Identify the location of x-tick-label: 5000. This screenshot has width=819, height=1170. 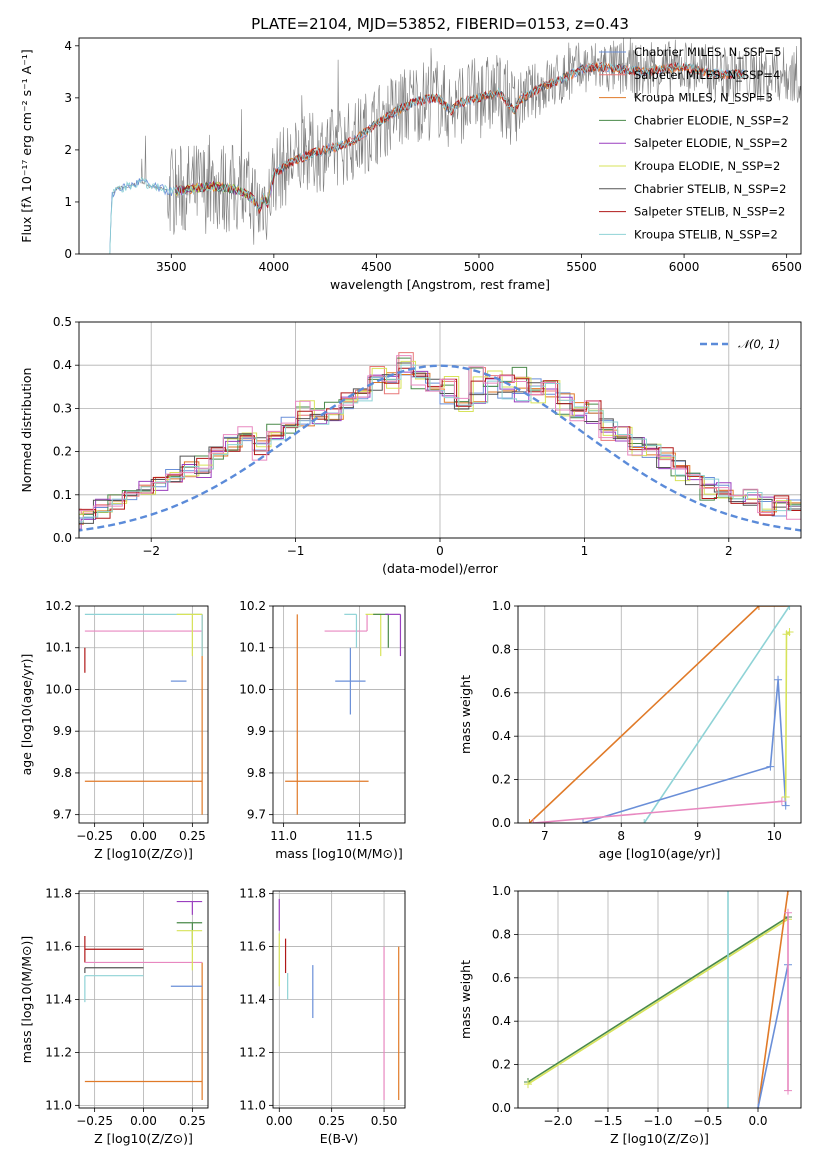
(479, 267).